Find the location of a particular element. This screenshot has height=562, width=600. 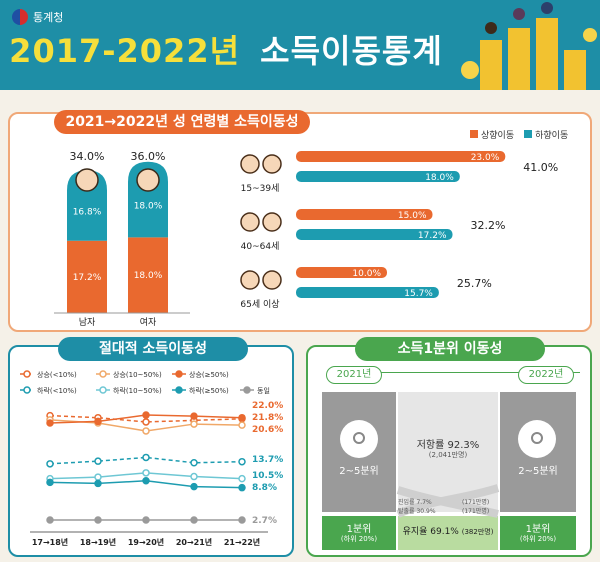

flow-right-label-2: (171만명) is located at coordinates (476, 511).